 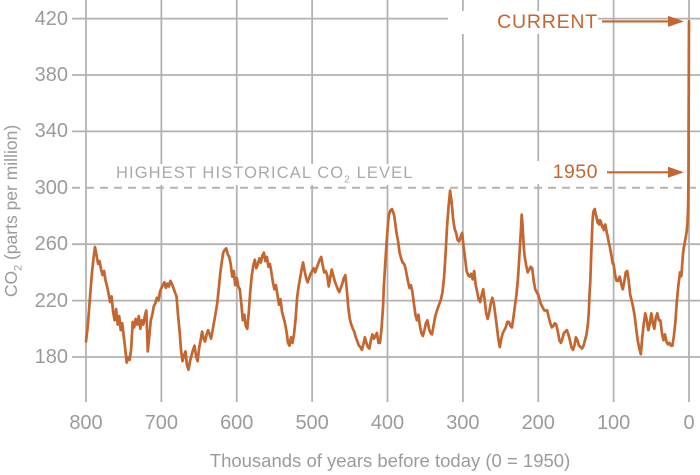 What do you see at coordinates (237, 423) in the screenshot?
I see `x-tick-label-600: 600` at bounding box center [237, 423].